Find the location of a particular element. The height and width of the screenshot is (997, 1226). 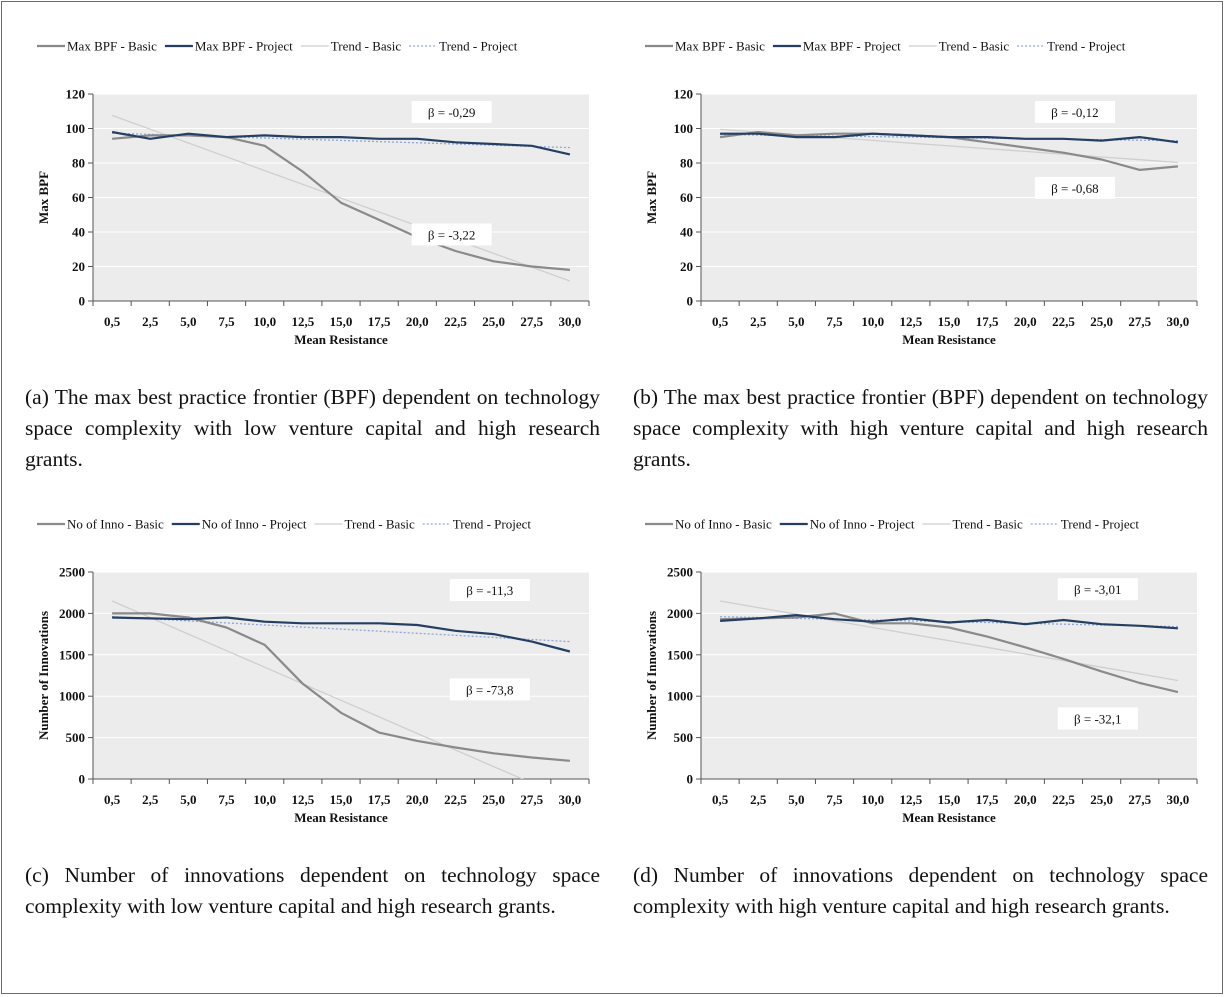

series-line-trend-project is located at coordinates (341, 629).